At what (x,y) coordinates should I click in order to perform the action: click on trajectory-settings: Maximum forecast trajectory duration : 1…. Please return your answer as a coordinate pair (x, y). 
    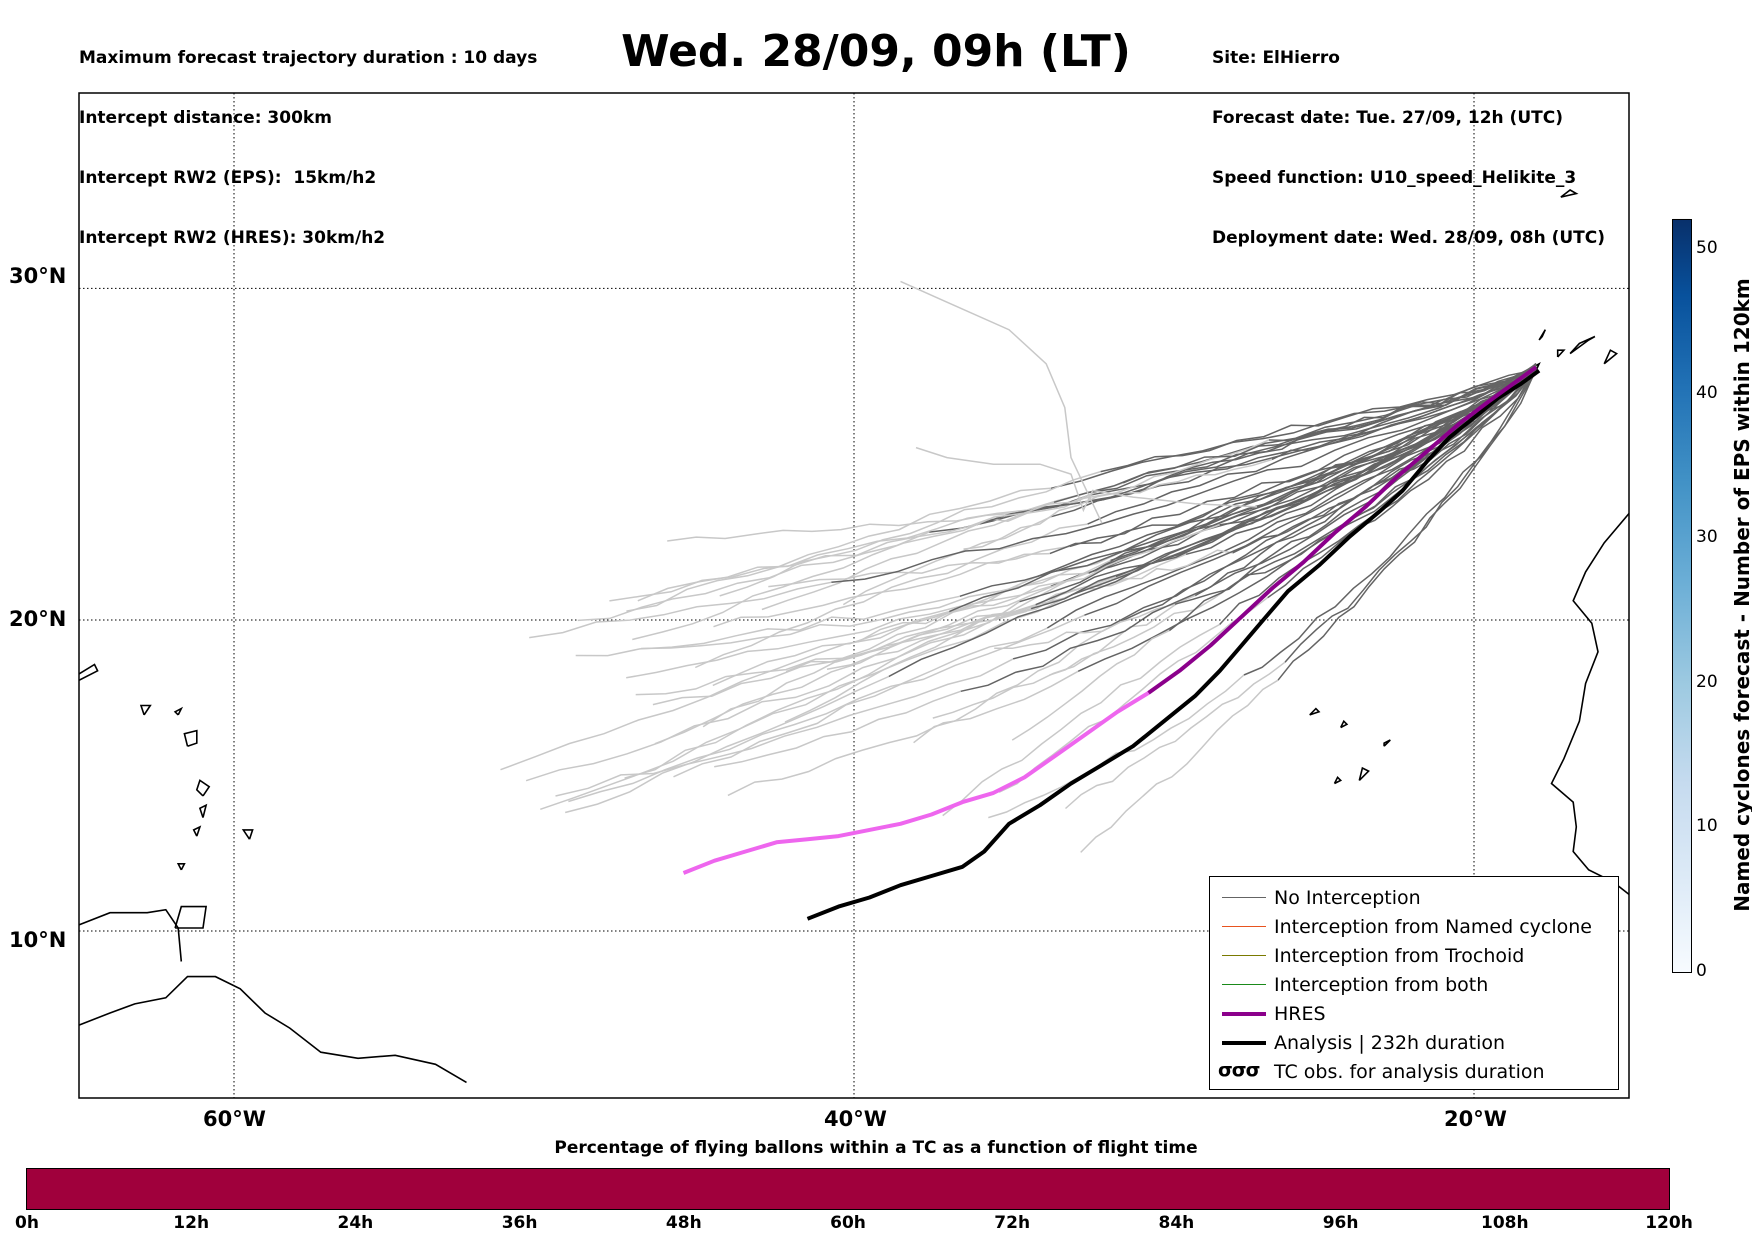
    Looking at the image, I should click on (308, 138).